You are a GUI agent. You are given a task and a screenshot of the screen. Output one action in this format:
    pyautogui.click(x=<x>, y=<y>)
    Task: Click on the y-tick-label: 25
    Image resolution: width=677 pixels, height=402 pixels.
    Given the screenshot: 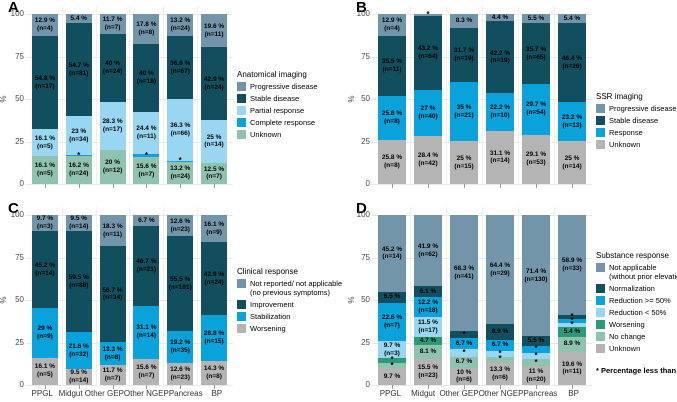 What is the action you would take?
    pyautogui.click(x=365, y=342)
    